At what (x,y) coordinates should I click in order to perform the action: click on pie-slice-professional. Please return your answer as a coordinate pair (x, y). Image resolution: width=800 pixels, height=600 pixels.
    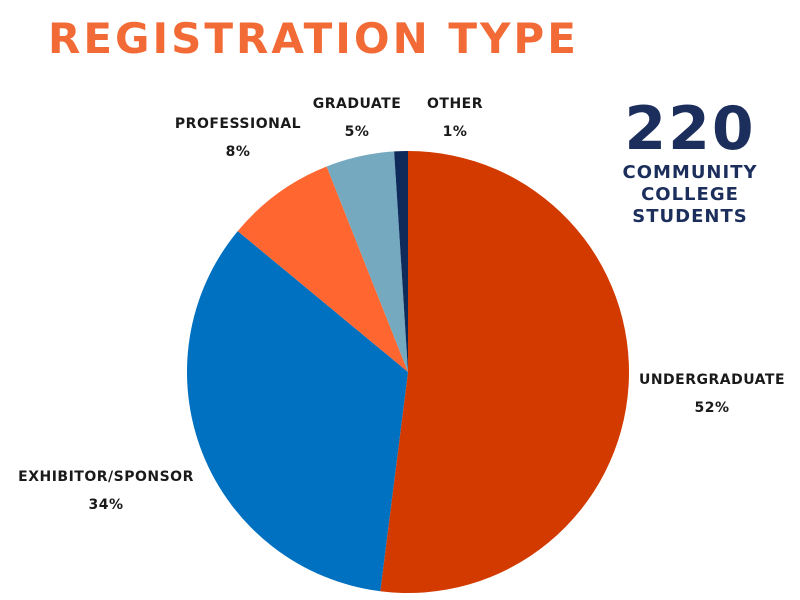
    Looking at the image, I should click on (322, 269).